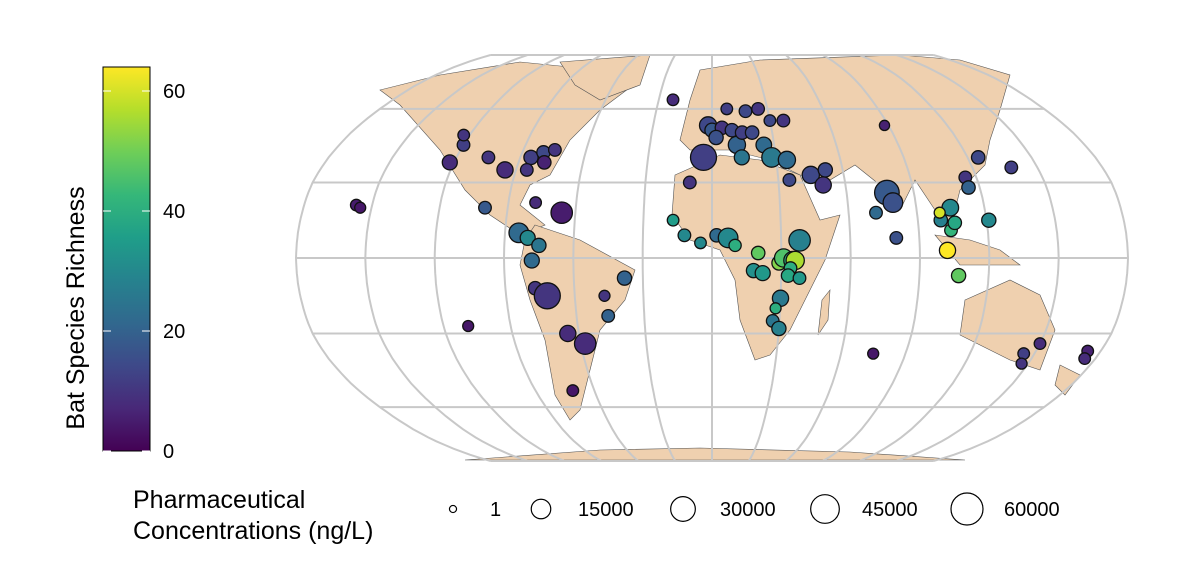 Image resolution: width=1200 pixels, height=583 pixels. I want to click on size-legend-label: 15000, so click(606, 510).